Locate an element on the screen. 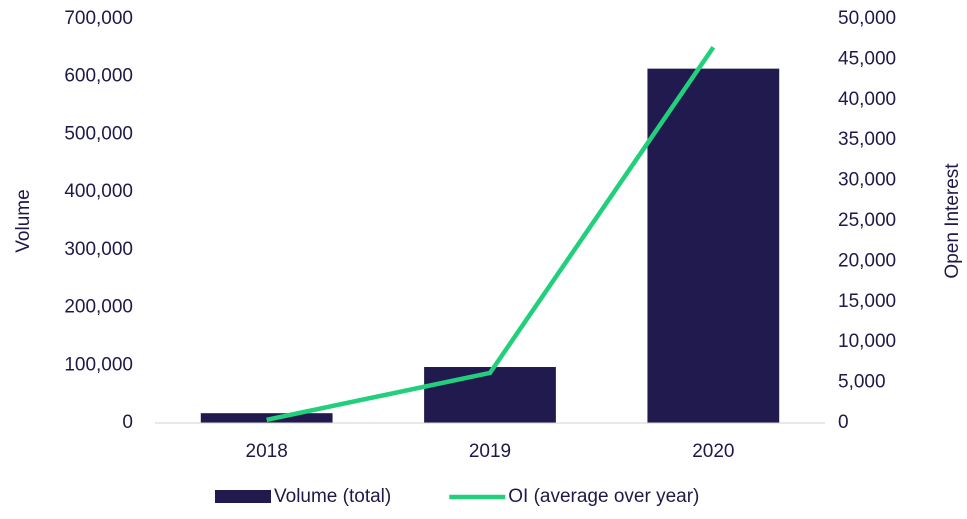  y-axis-title: Volume is located at coordinates (23, 220).